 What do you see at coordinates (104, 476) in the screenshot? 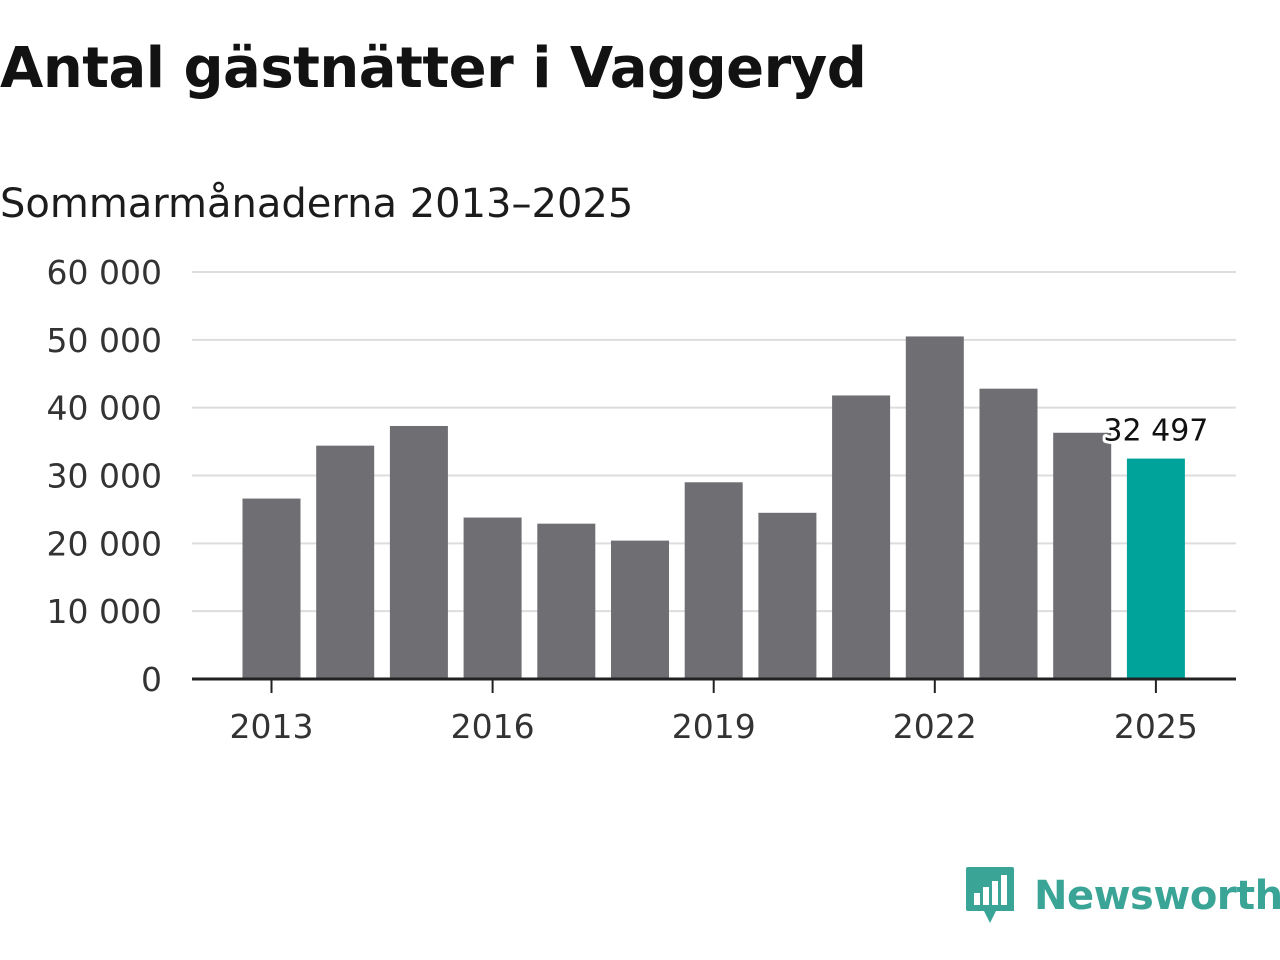
I see `y-tick-label: 30 000` at bounding box center [104, 476].